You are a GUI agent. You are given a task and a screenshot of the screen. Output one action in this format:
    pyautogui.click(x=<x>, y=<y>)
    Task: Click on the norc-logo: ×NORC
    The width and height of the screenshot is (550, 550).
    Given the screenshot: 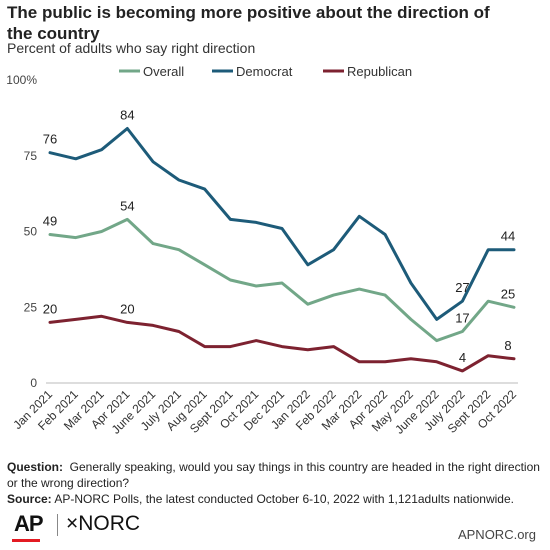 What is the action you would take?
    pyautogui.click(x=103, y=524)
    